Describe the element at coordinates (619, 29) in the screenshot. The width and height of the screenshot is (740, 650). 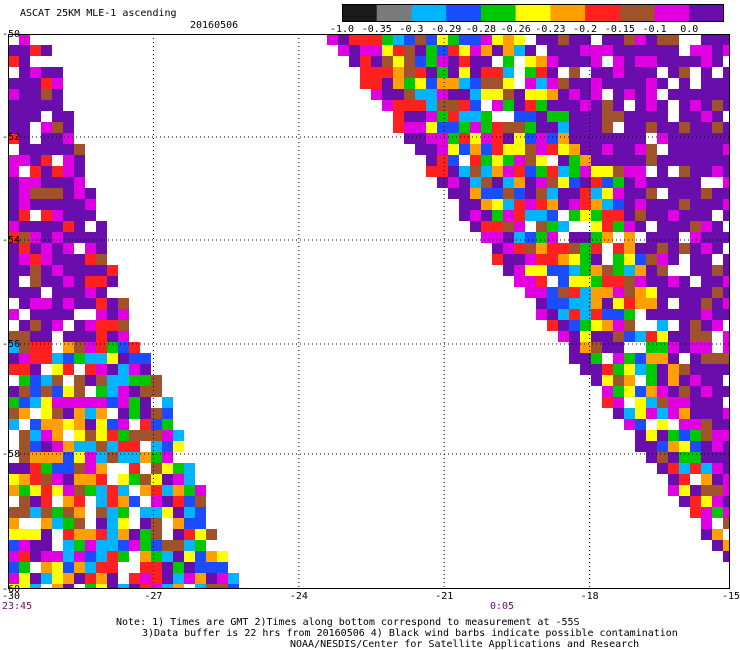
I see `colorbar-tick-label: -0.15` at that location.